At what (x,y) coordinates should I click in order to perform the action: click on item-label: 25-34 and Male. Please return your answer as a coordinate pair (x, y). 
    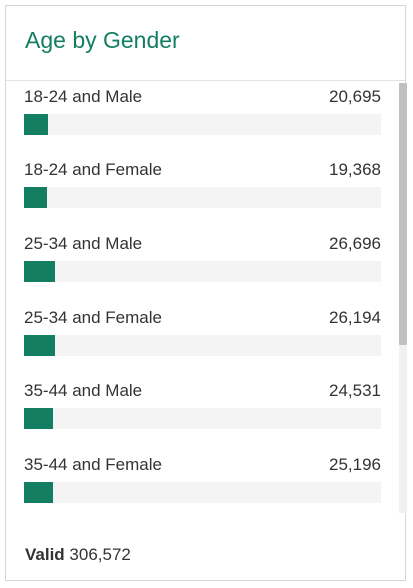
    Looking at the image, I should click on (83, 243).